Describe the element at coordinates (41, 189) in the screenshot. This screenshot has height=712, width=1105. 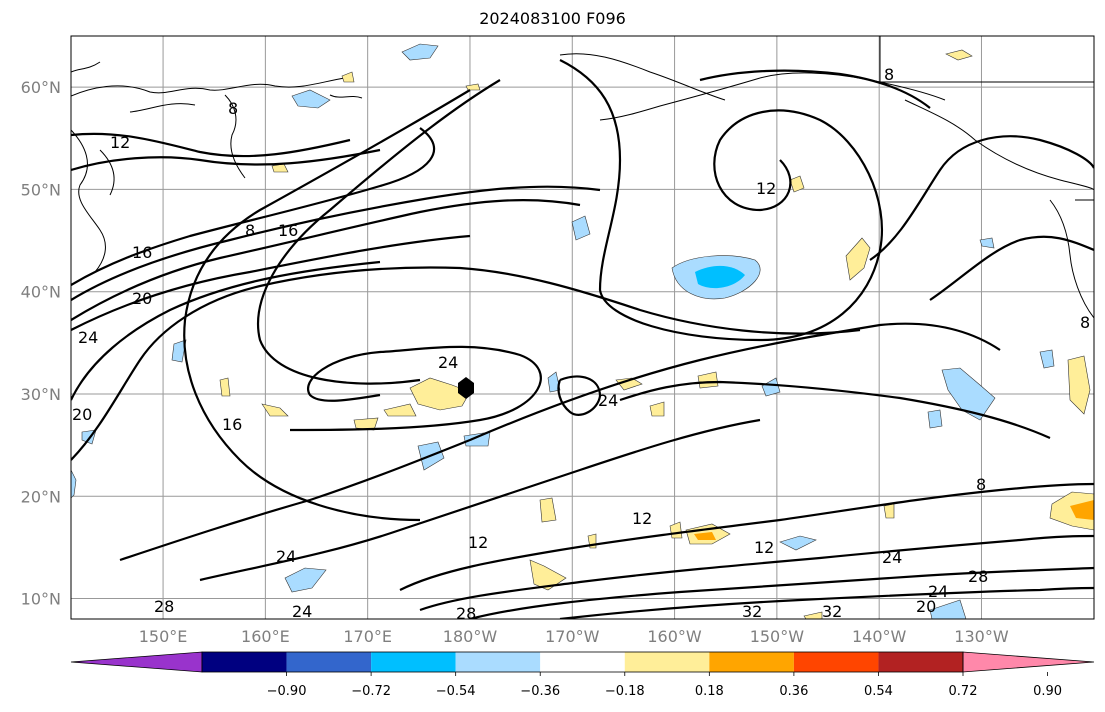
I see `latitude-tick-label: 50°N` at that location.